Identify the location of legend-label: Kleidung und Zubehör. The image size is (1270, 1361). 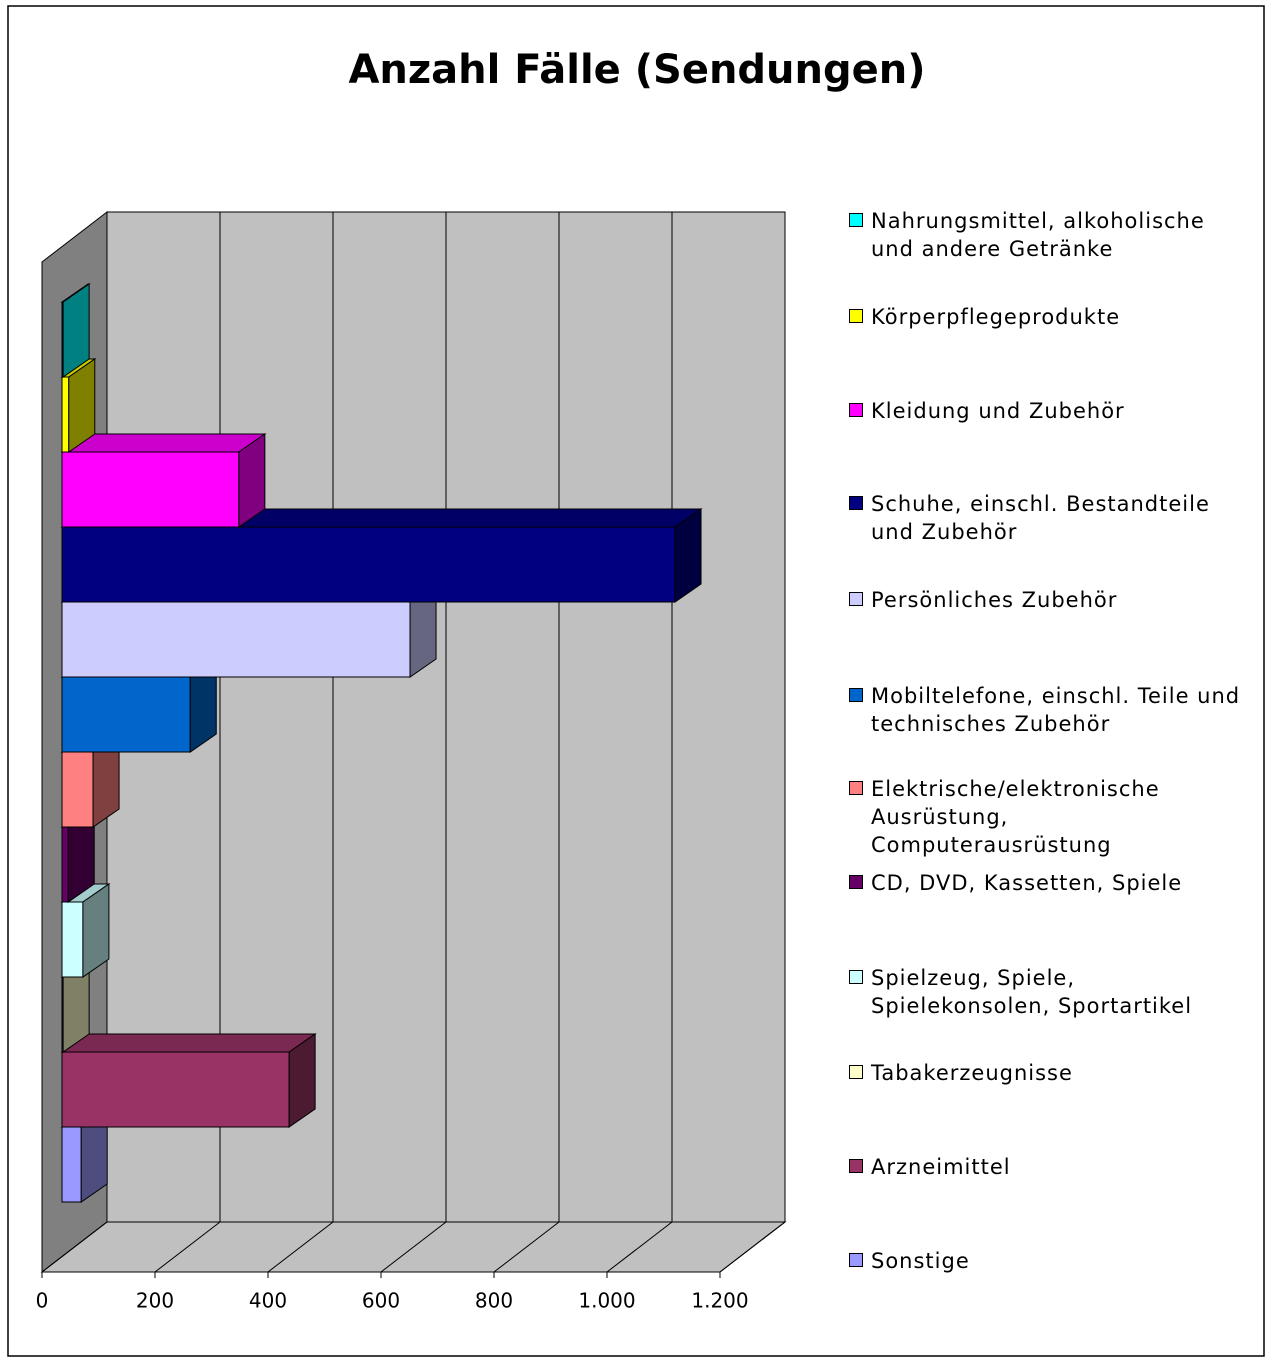
(998, 411).